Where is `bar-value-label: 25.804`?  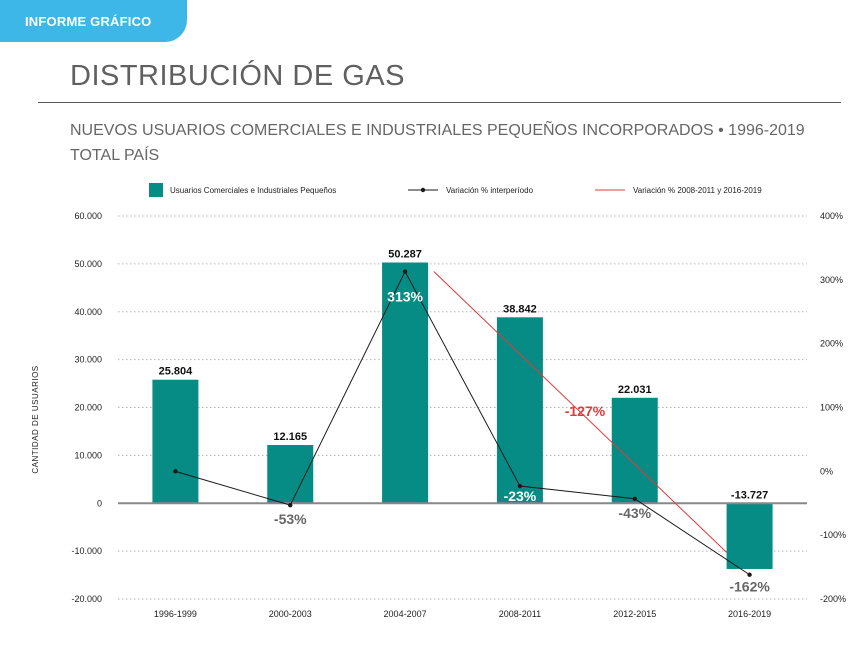 bar-value-label: 25.804 is located at coordinates (176, 372).